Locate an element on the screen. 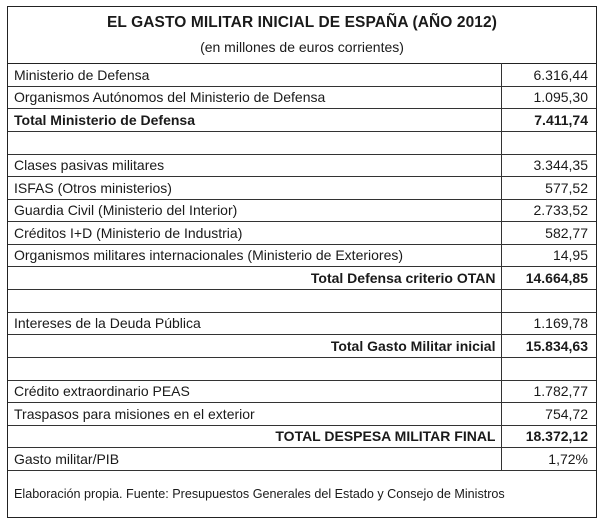  row-value: 6.316,44 is located at coordinates (548, 75).